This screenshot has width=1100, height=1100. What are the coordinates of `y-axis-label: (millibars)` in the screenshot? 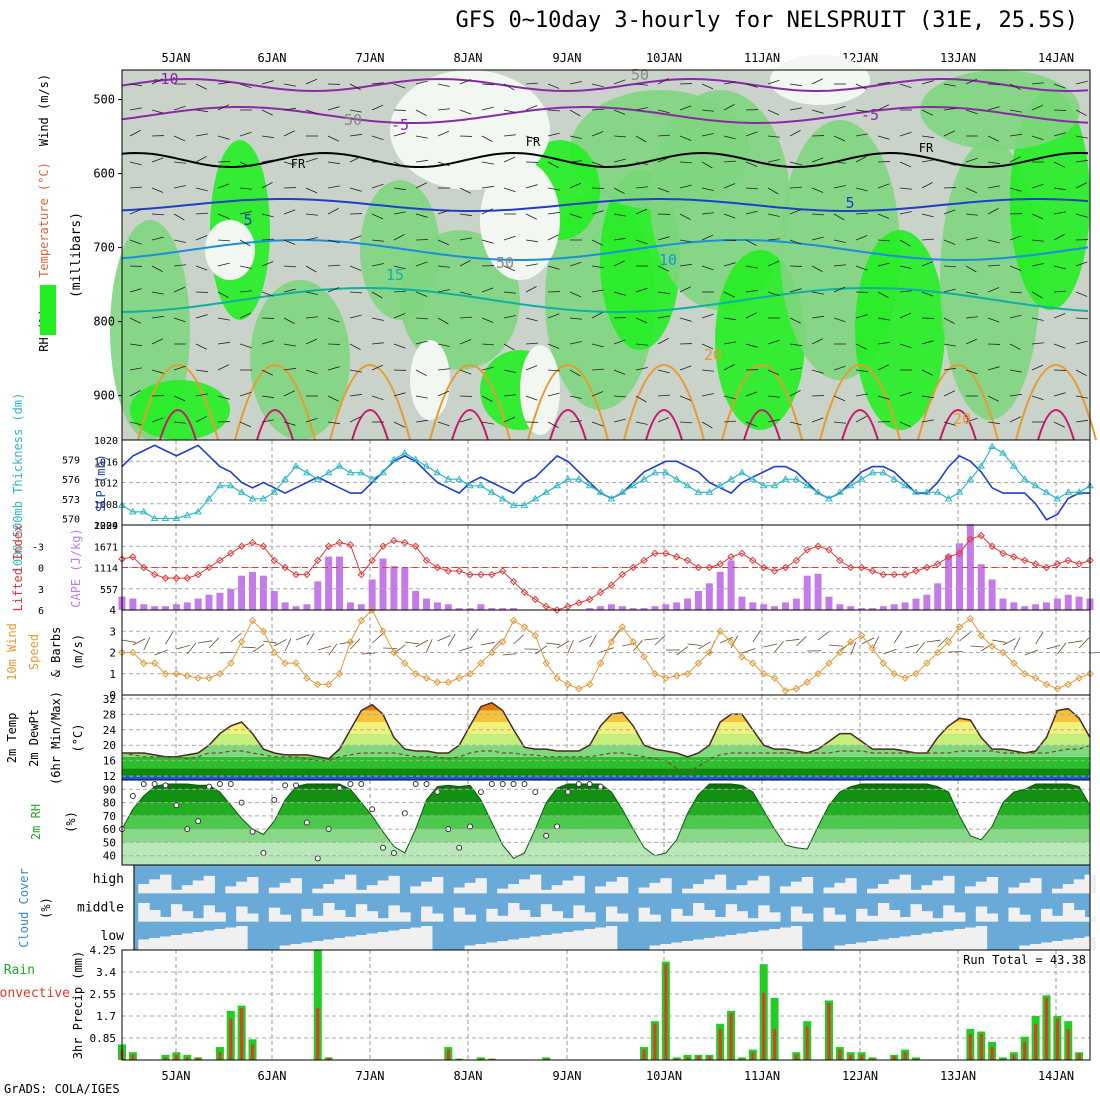 It's located at (76, 255).